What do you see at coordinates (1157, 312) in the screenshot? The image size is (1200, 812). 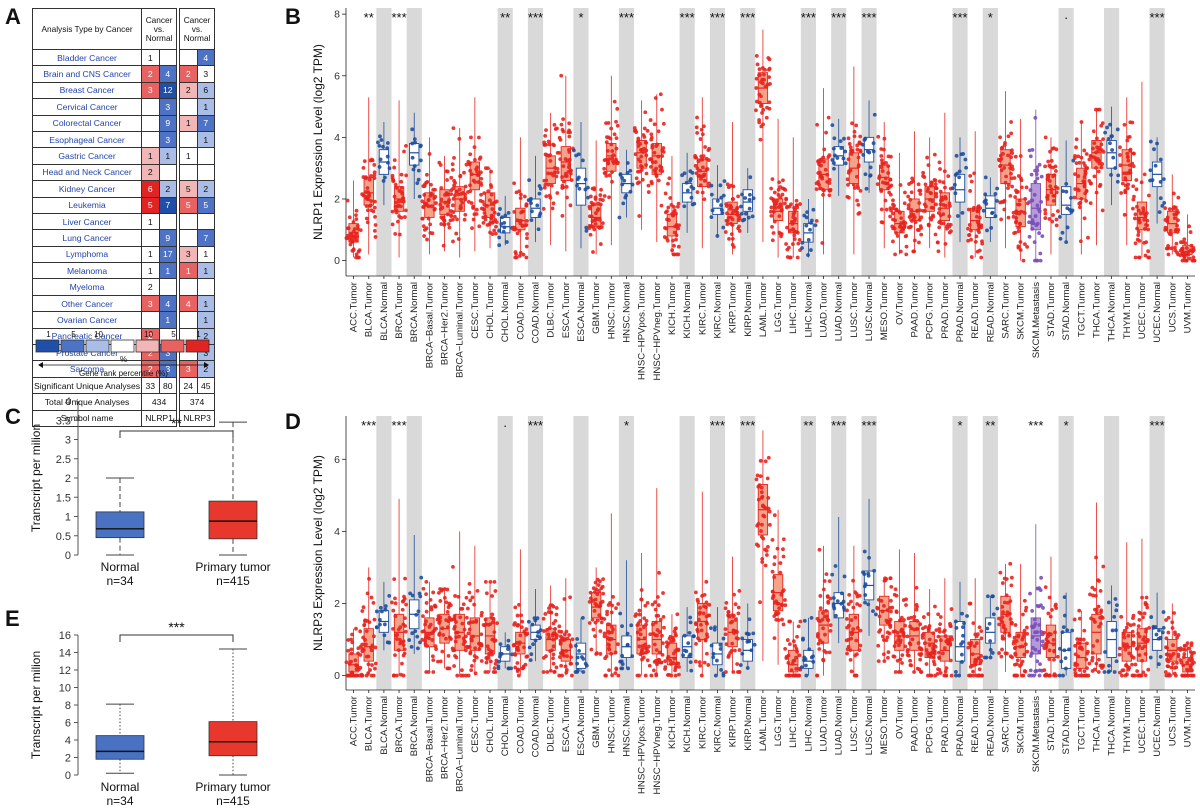 I see `x-tick-label: UCEC.Normal` at bounding box center [1157, 312].